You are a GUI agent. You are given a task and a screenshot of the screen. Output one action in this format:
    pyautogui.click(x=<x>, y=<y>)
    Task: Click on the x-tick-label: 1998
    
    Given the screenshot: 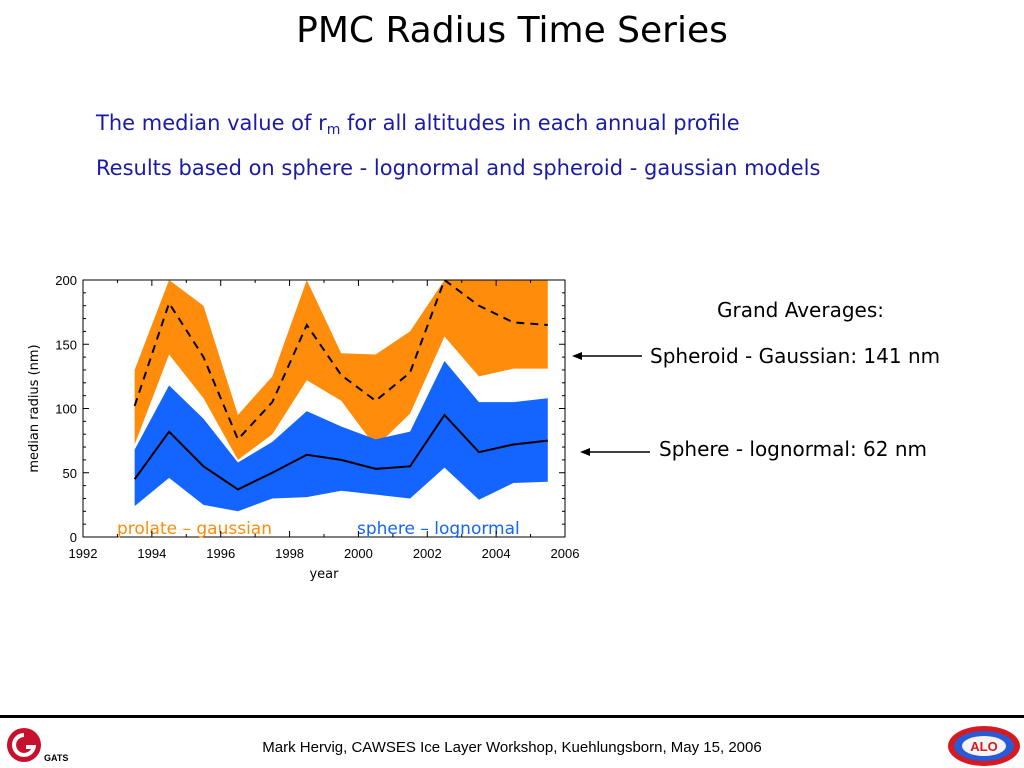 What is the action you would take?
    pyautogui.click(x=289, y=553)
    